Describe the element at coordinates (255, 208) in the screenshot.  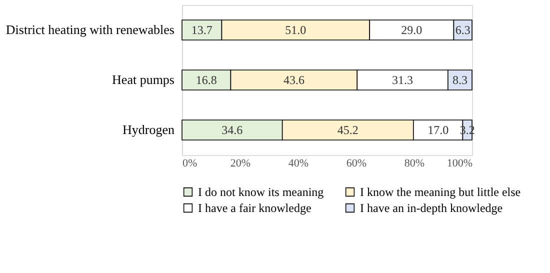
I see `legend-label: I have a fair knowledge` at that location.